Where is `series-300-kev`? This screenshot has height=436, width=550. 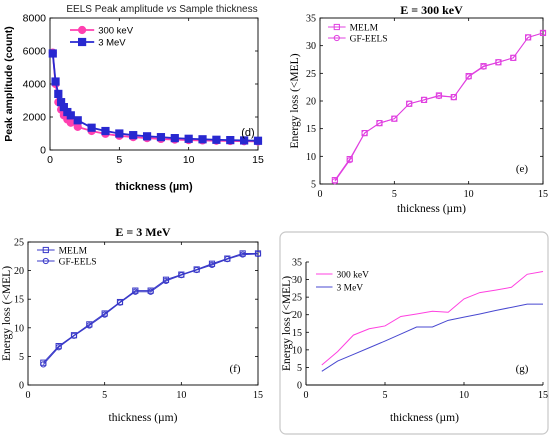 series-300-kev is located at coordinates (432, 318).